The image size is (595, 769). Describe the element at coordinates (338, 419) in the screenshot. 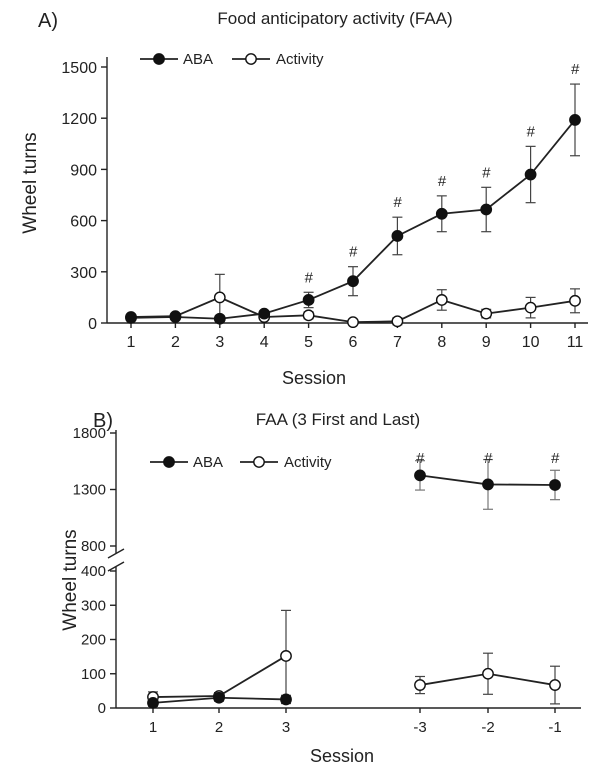

I see `panel-b-title: FAA (3 First and Last)` at that location.